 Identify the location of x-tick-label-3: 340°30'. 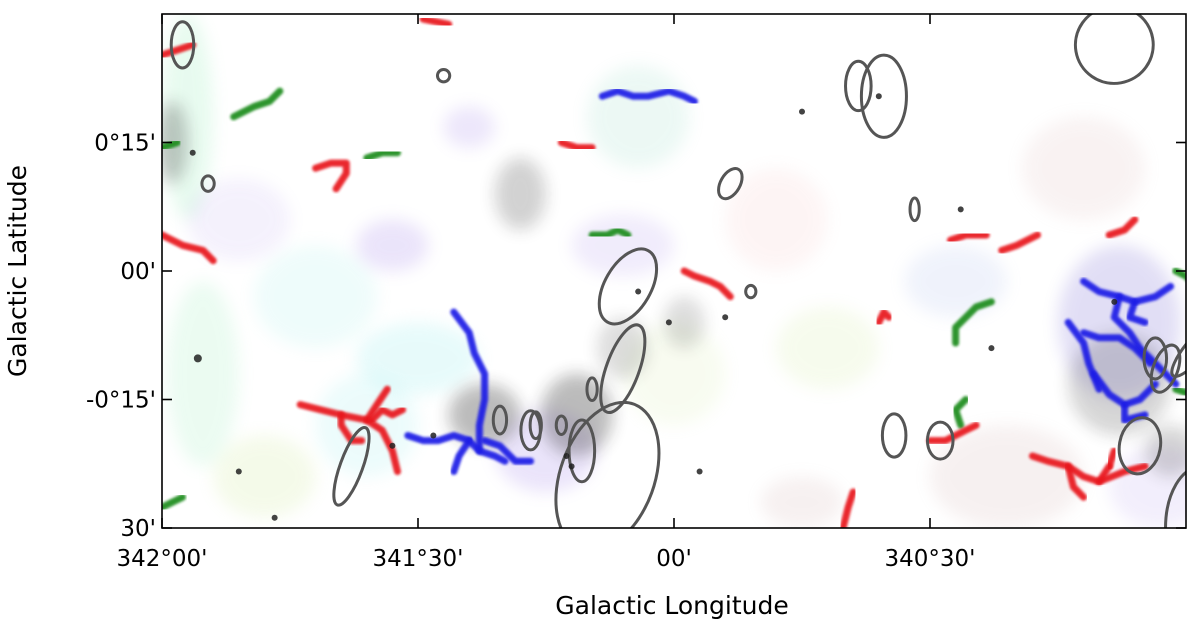
(930, 559).